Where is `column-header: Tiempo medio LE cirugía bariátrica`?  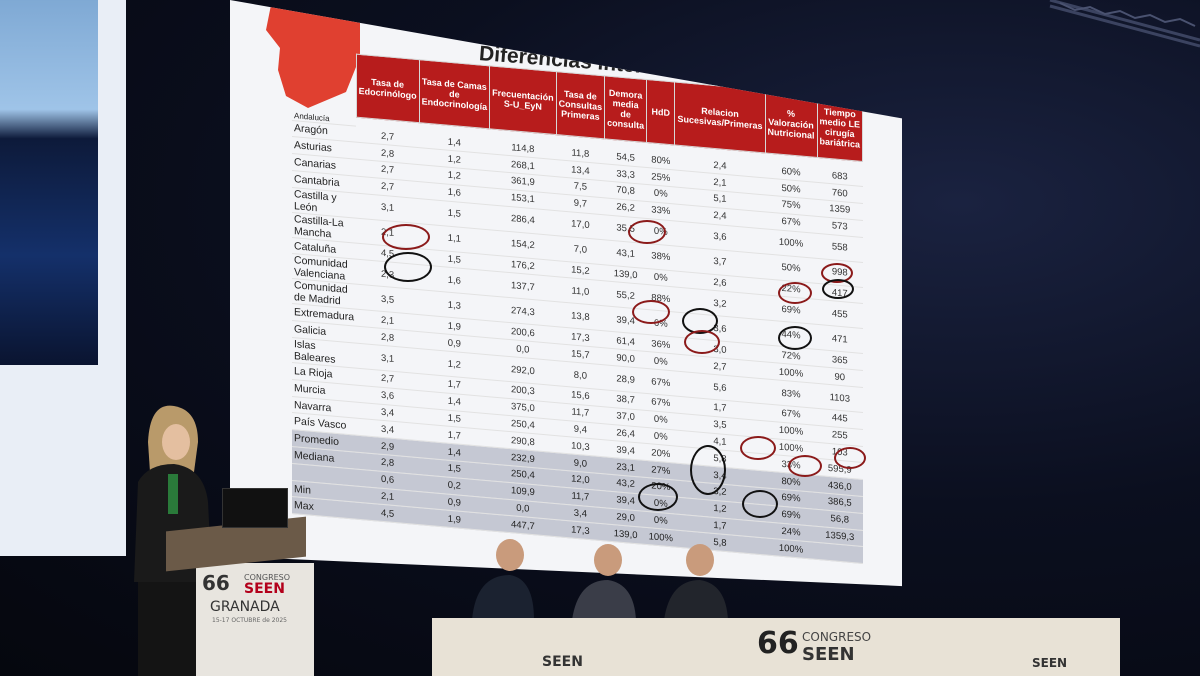
column-header: Tiempo medio LE cirugía bariátrica is located at coordinates (840, 128).